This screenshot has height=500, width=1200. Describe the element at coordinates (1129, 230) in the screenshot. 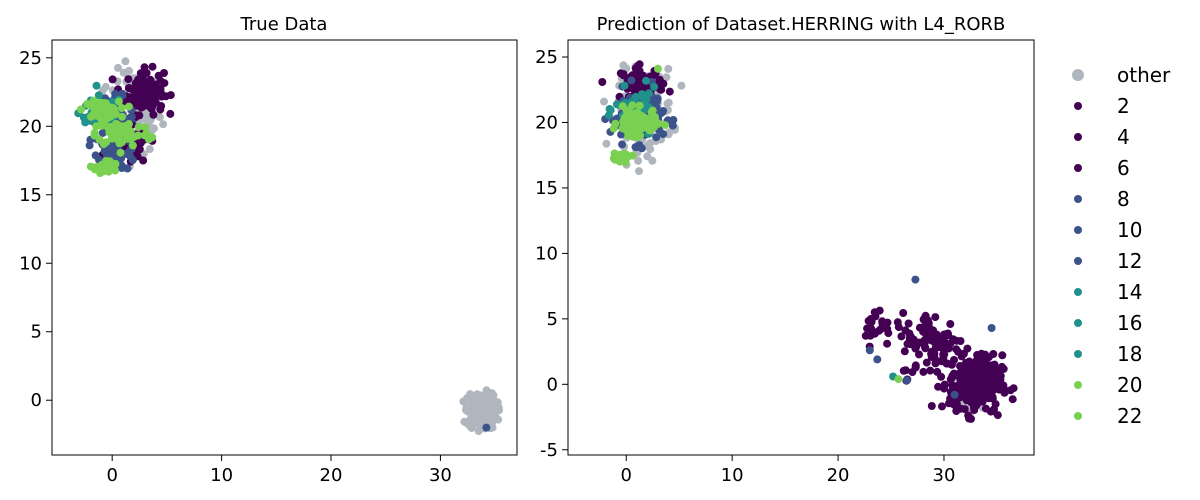

I see `legend-label: 10` at that location.